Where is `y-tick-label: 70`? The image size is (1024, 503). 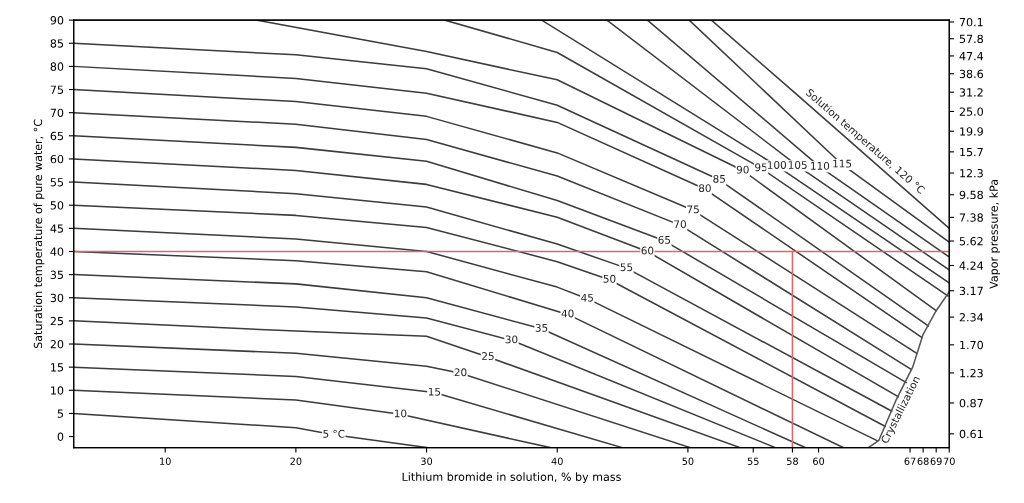
y-tick-label: 70 is located at coordinates (57, 113).